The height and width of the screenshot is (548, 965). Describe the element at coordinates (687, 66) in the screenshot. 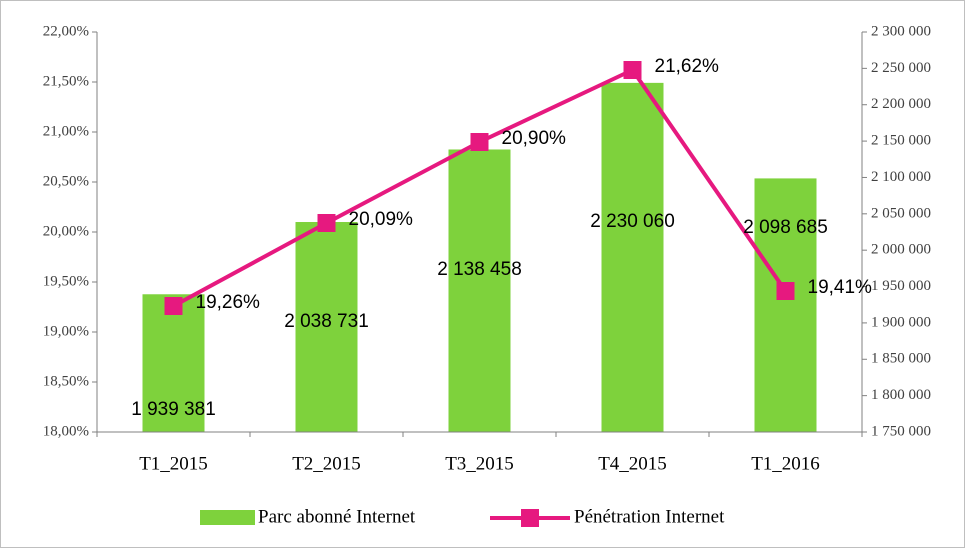

I see `line-value-label: 21,62%` at that location.